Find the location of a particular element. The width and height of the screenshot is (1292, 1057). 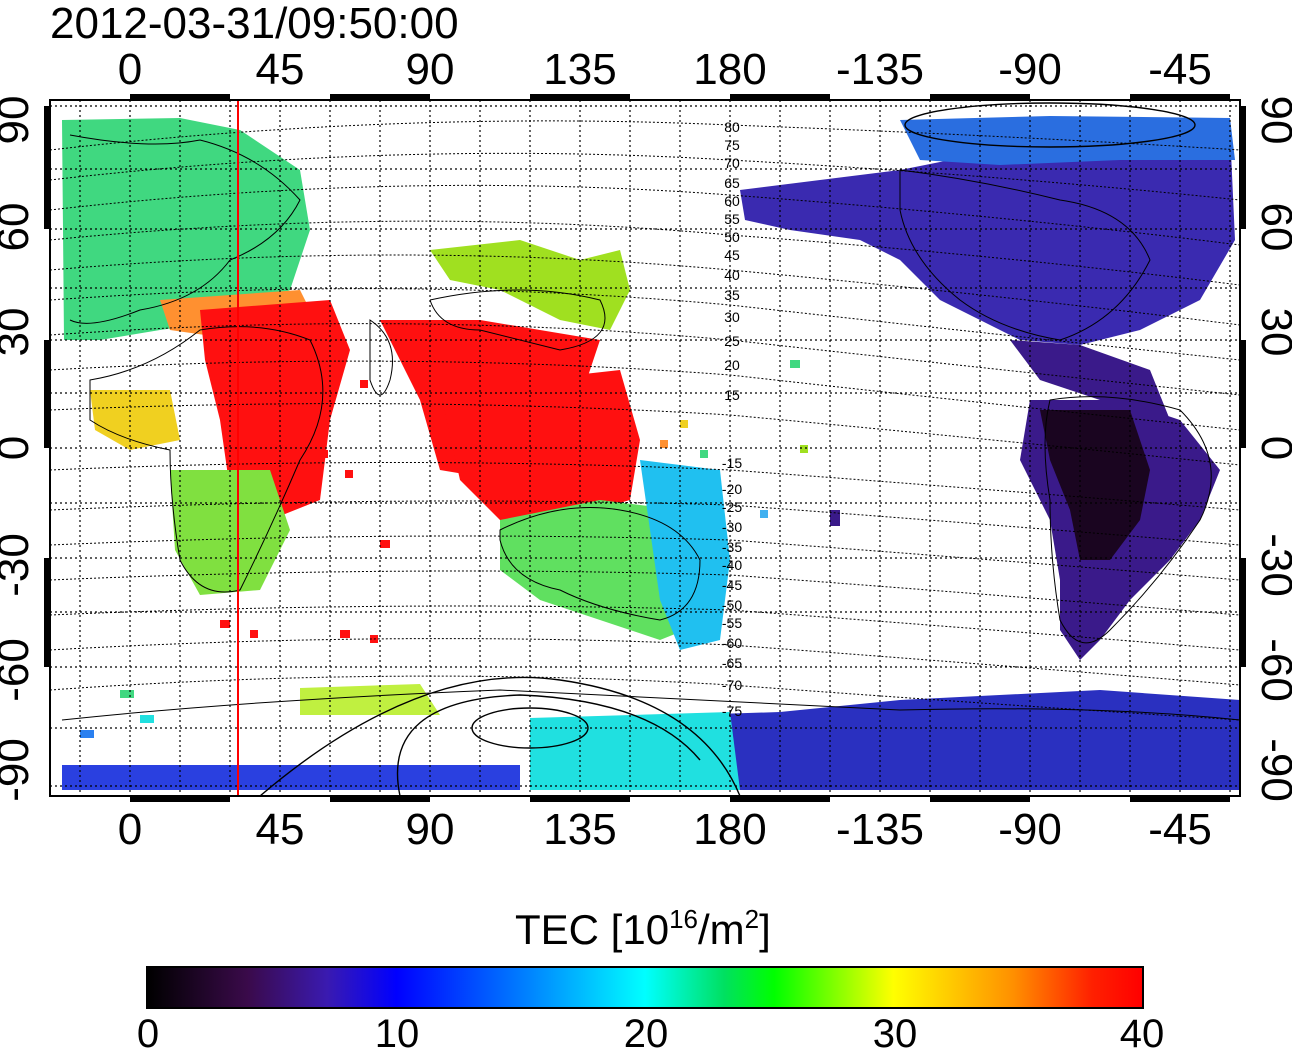

svg-text: -25 is located at coordinates (732, 507).